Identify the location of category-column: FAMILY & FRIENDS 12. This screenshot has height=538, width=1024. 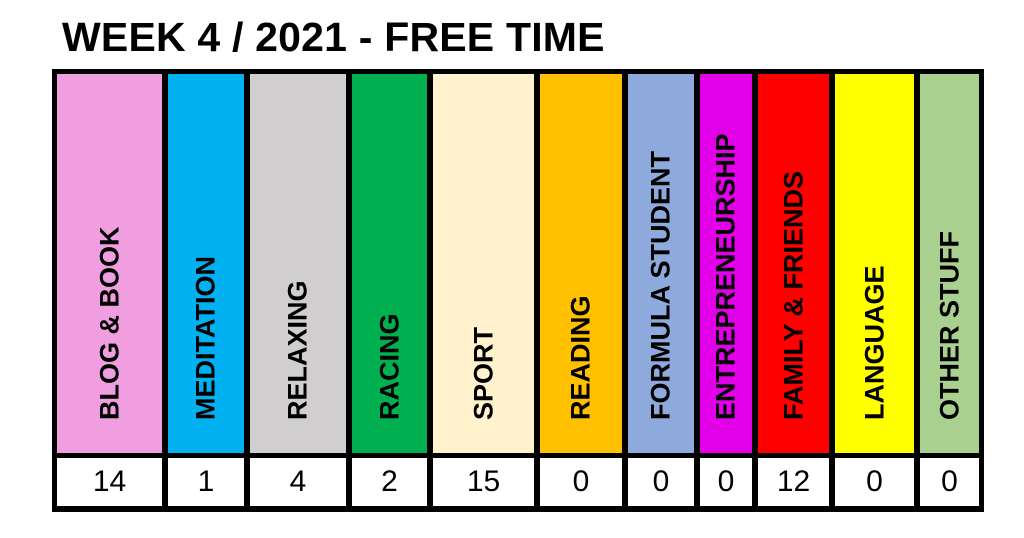
(793, 290).